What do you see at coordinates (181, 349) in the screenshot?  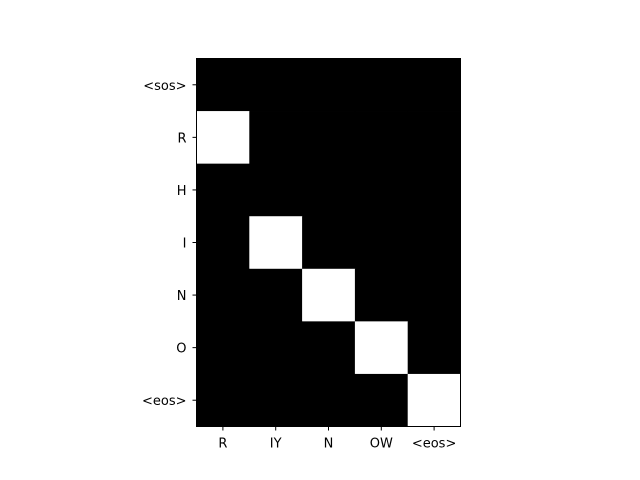 I see `y-tick-label: O` at bounding box center [181, 349].